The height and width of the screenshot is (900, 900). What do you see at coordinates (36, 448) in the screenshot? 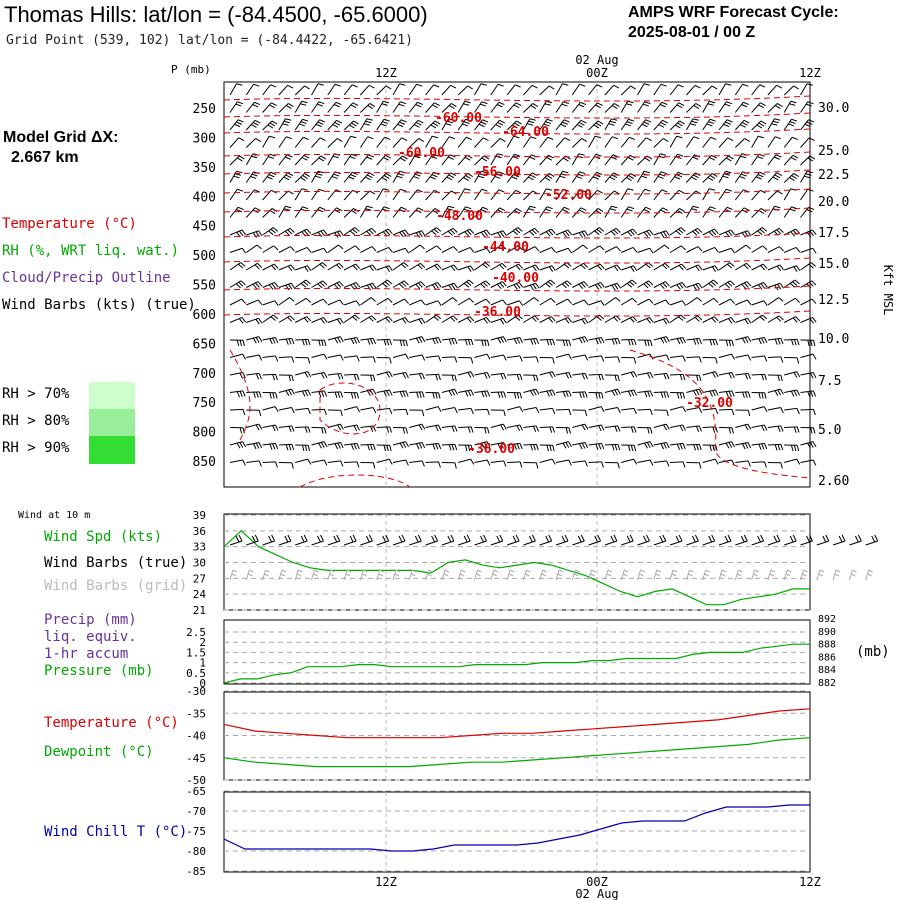
I see `legend-rh90: RH > 90%` at bounding box center [36, 448].